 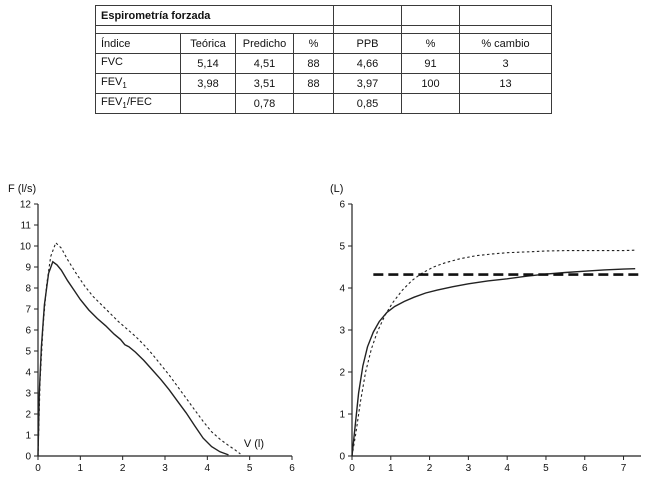 I want to click on table-cell: 3,98, so click(x=208, y=83).